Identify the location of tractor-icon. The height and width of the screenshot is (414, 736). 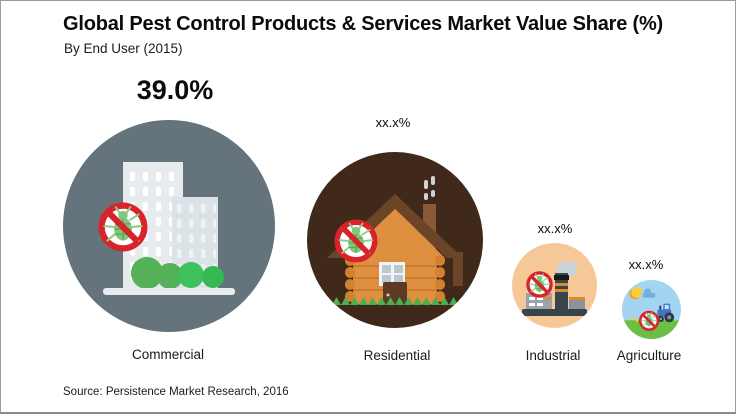
(666, 313).